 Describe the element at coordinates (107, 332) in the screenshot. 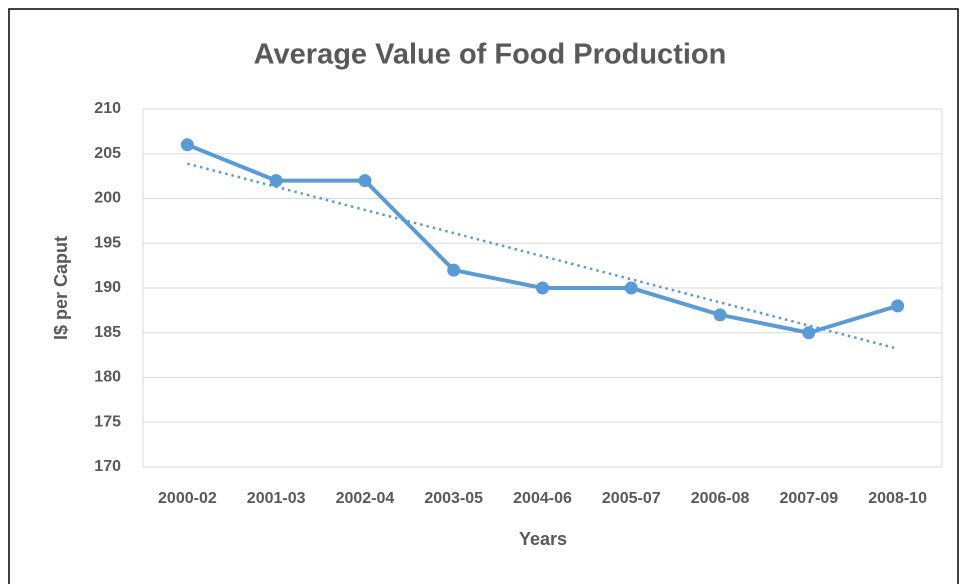

I see `y-tick-label: 185` at that location.